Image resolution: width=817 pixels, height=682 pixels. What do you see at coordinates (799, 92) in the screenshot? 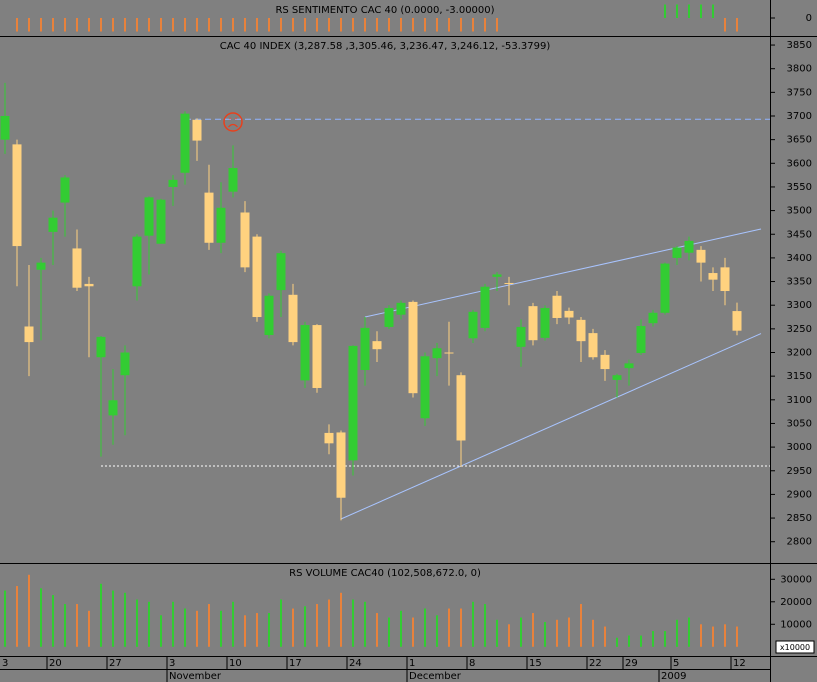
I see `y-tick-label: 3750` at bounding box center [799, 92].